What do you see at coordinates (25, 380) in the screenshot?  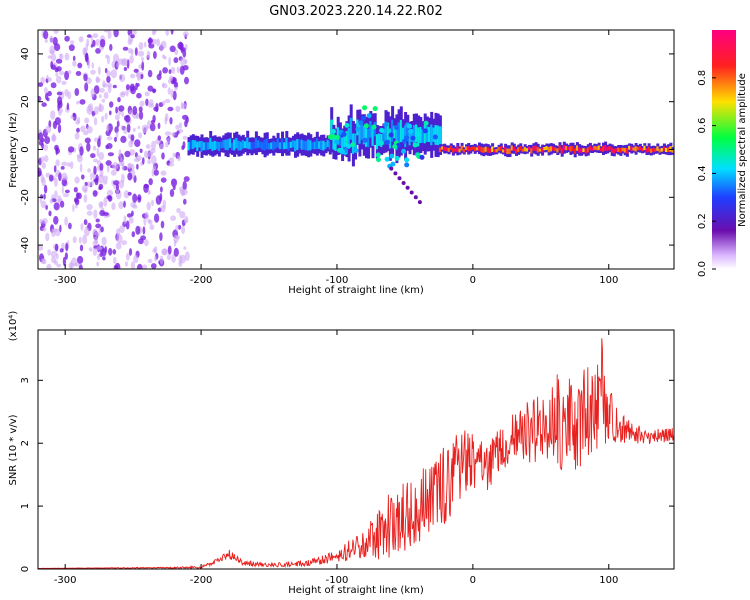 I see `y-tick-label: 3` at bounding box center [25, 380].